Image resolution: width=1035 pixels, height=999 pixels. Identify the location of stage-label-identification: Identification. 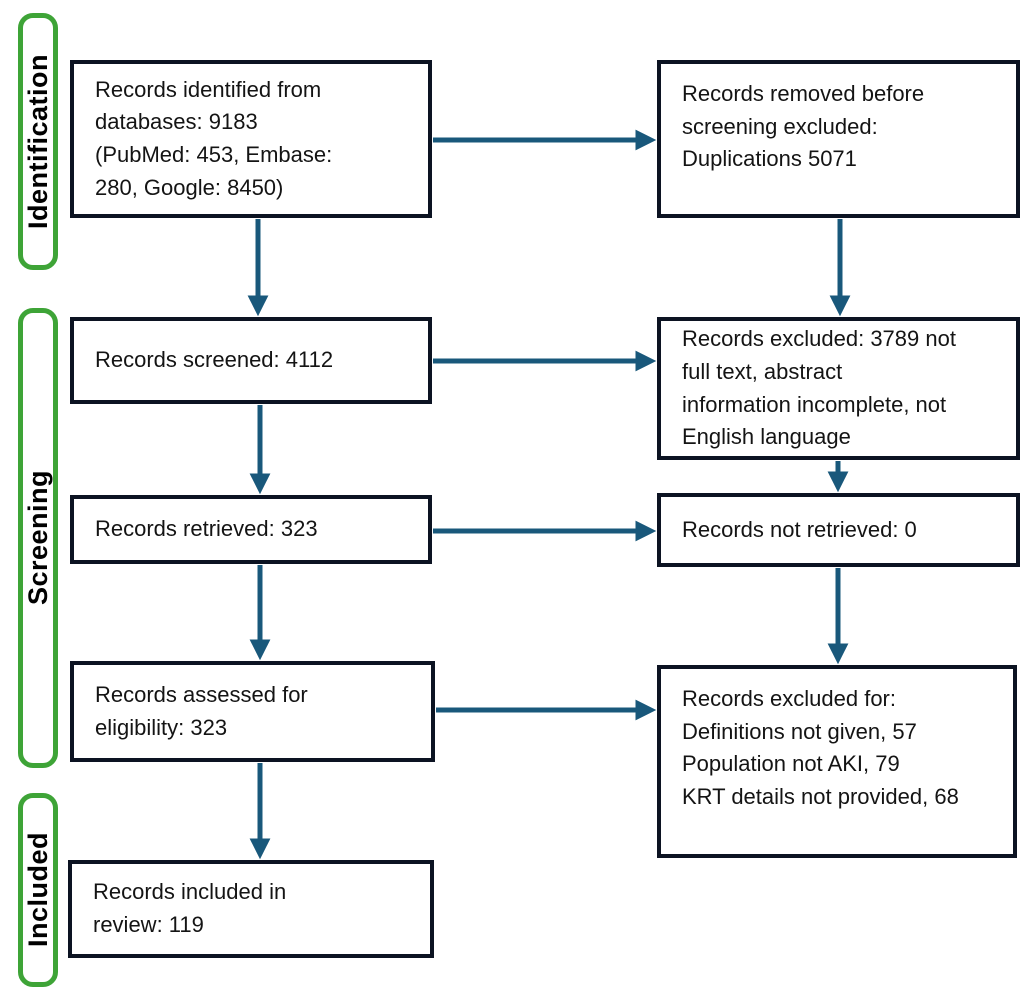
(38, 141).